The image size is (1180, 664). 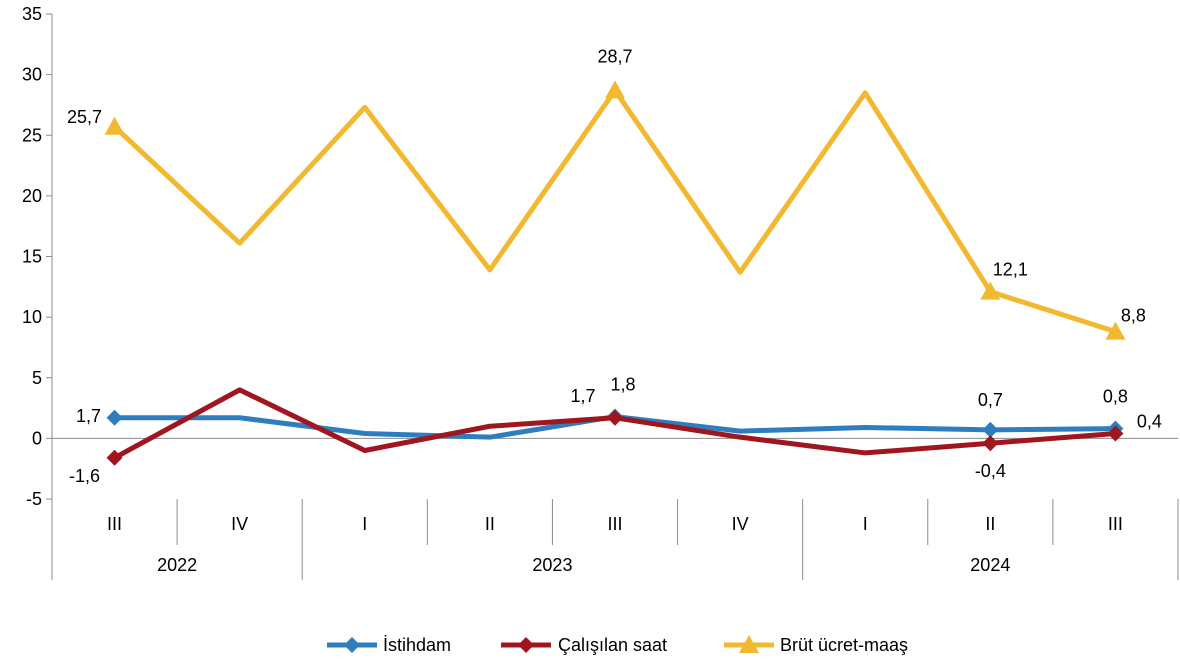 What do you see at coordinates (990, 565) in the screenshot?
I see `year-label: 2024` at bounding box center [990, 565].